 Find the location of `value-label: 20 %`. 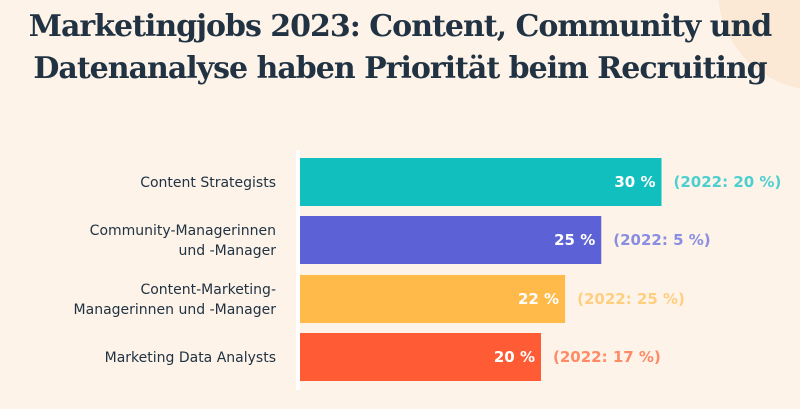

value-label: 20 % is located at coordinates (514, 357).